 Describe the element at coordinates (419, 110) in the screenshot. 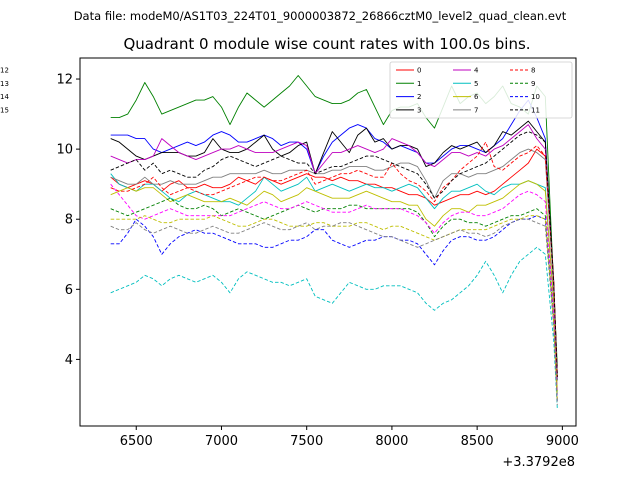

I see `legend-label-3: 3` at that location.